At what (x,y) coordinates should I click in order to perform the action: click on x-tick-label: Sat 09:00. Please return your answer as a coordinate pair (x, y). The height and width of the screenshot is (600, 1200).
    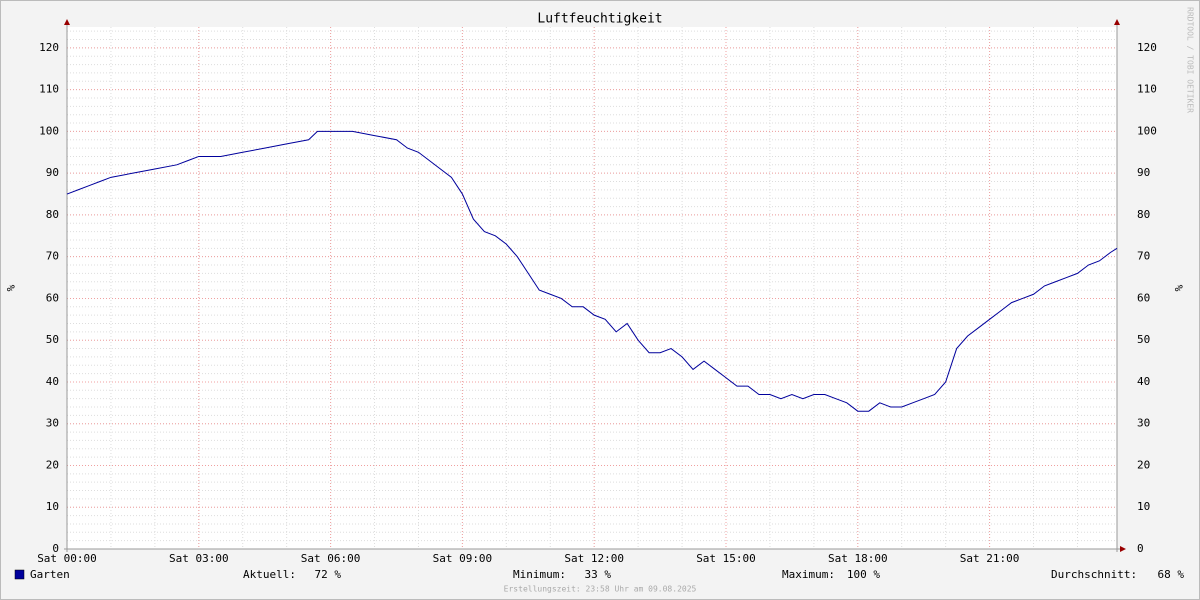
    Looking at the image, I should click on (463, 558).